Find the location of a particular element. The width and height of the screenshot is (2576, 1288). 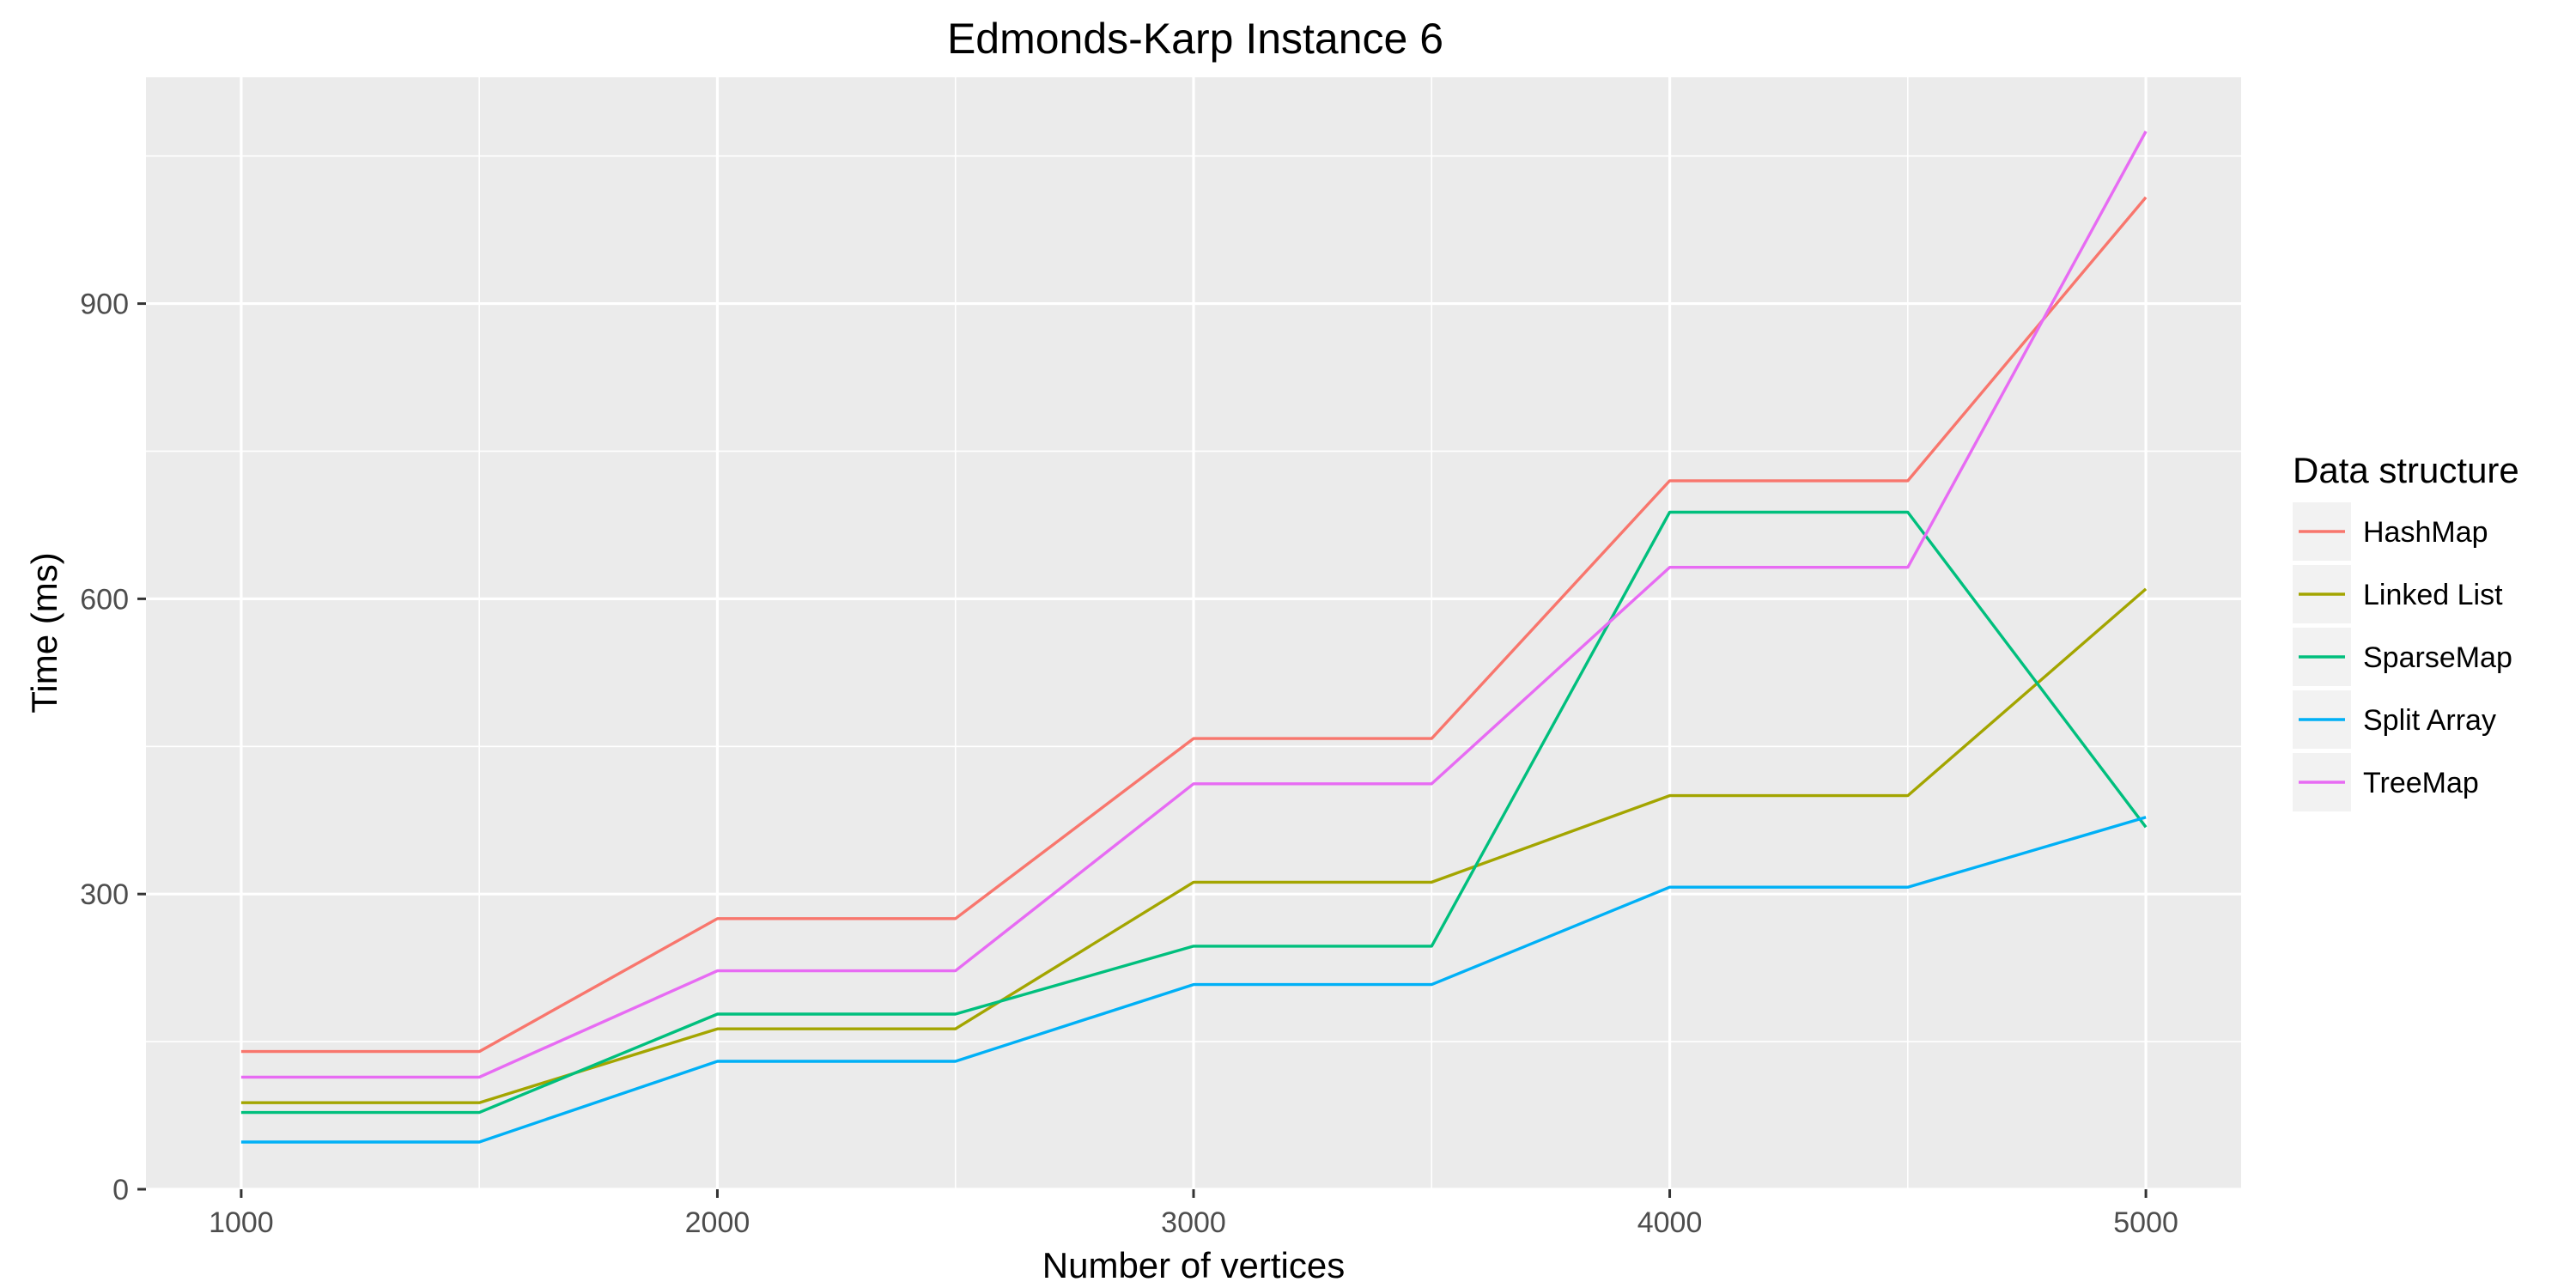

legend-label: TreeMap is located at coordinates (2421, 783).